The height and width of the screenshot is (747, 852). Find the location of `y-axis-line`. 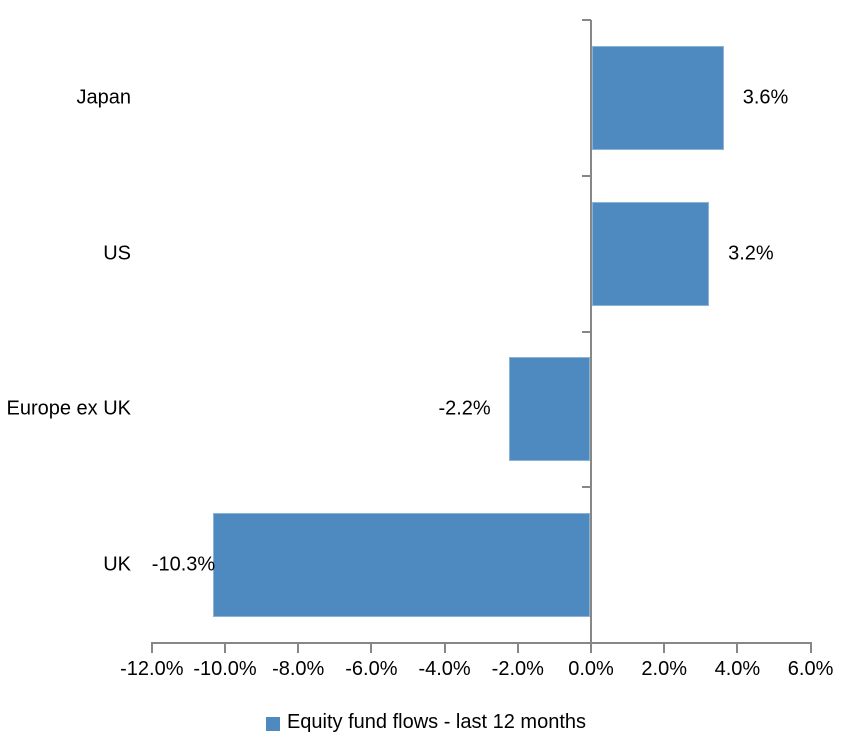

y-axis-line is located at coordinates (591, 335).